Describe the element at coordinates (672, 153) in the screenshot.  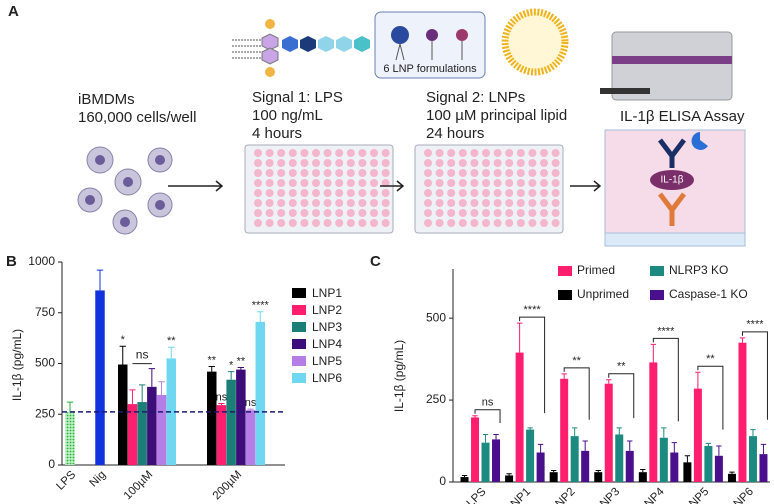
I see `antibody` at that location.